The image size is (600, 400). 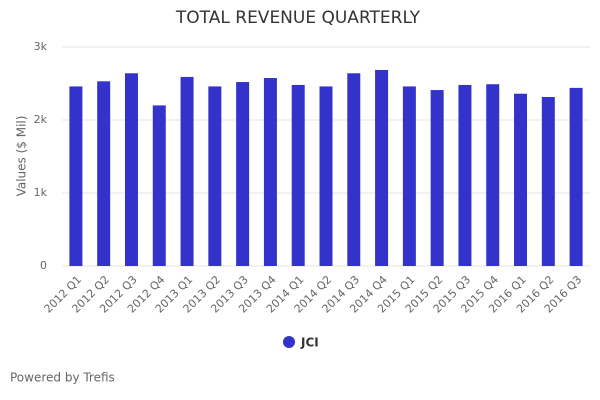 What do you see at coordinates (41, 119) in the screenshot?
I see `y-tick-label: 2k` at bounding box center [41, 119].